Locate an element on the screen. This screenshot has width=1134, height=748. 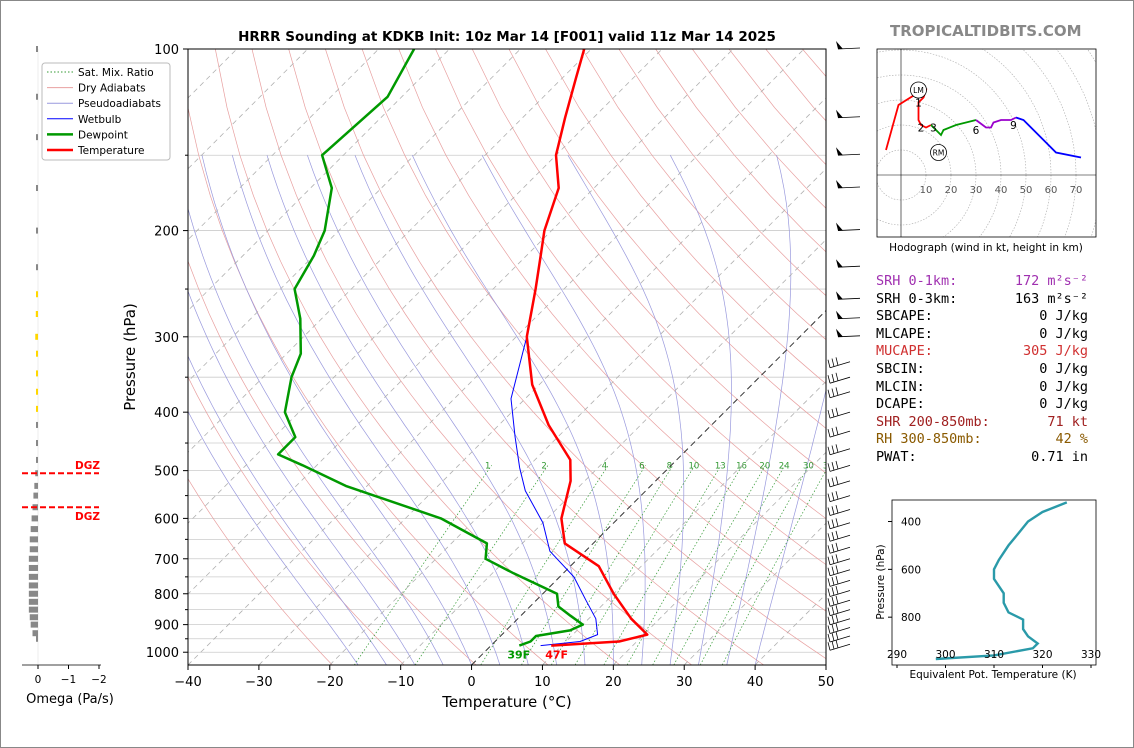
hodograph-height-label: 1 is located at coordinates (918, 104).